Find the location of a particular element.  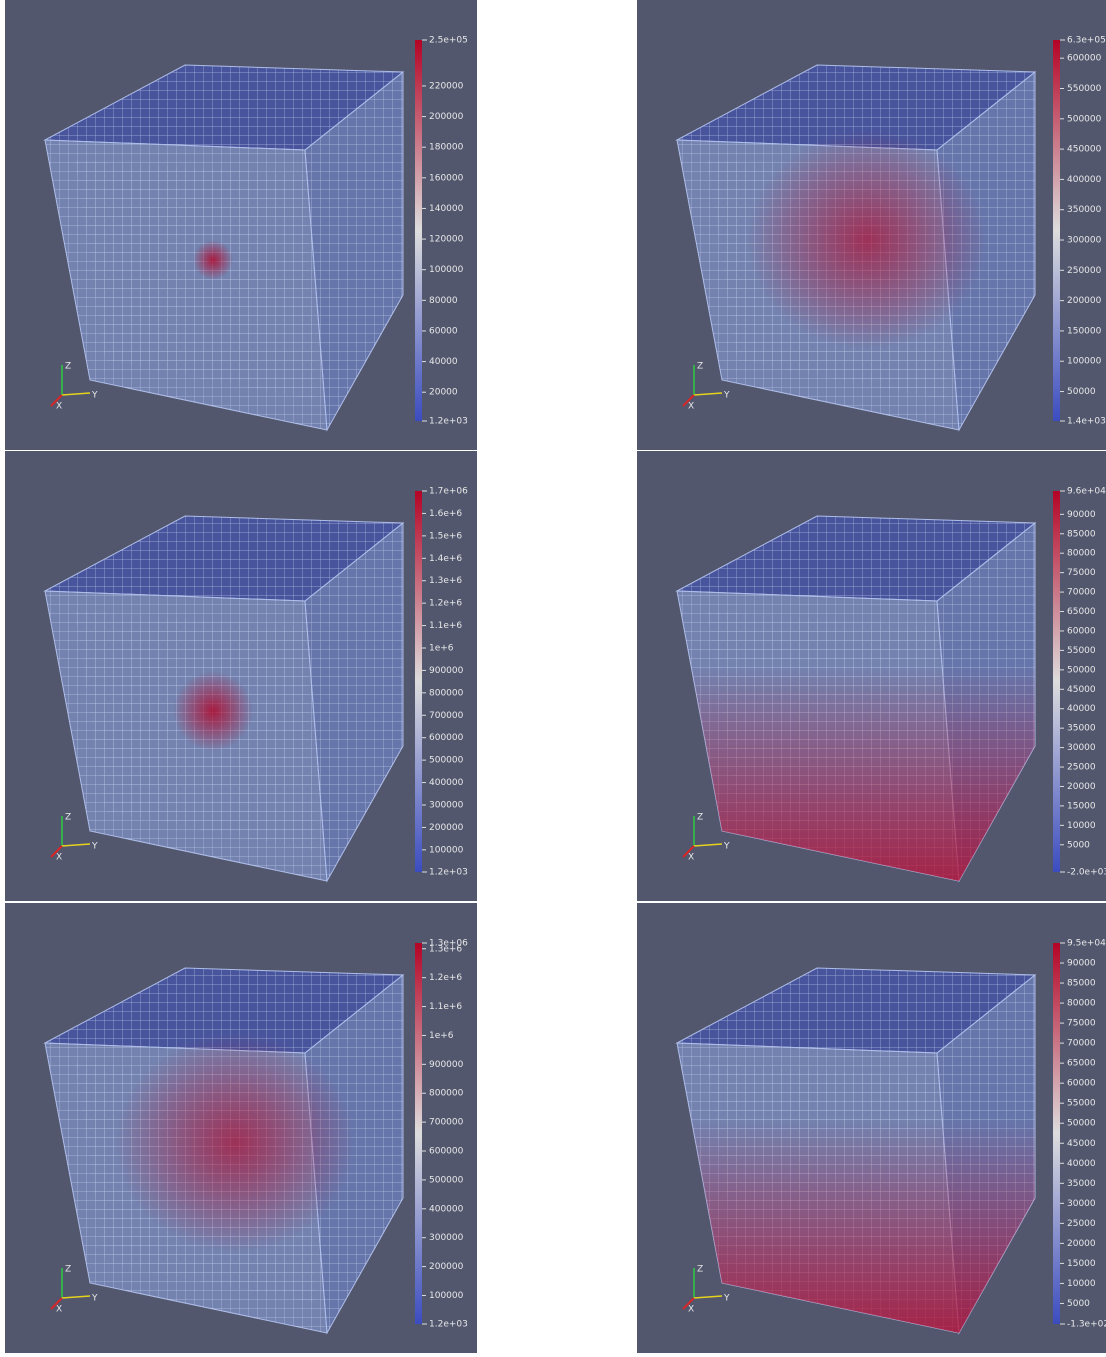

colorbar-tick-label: 1.3e+6 is located at coordinates (445, 949).